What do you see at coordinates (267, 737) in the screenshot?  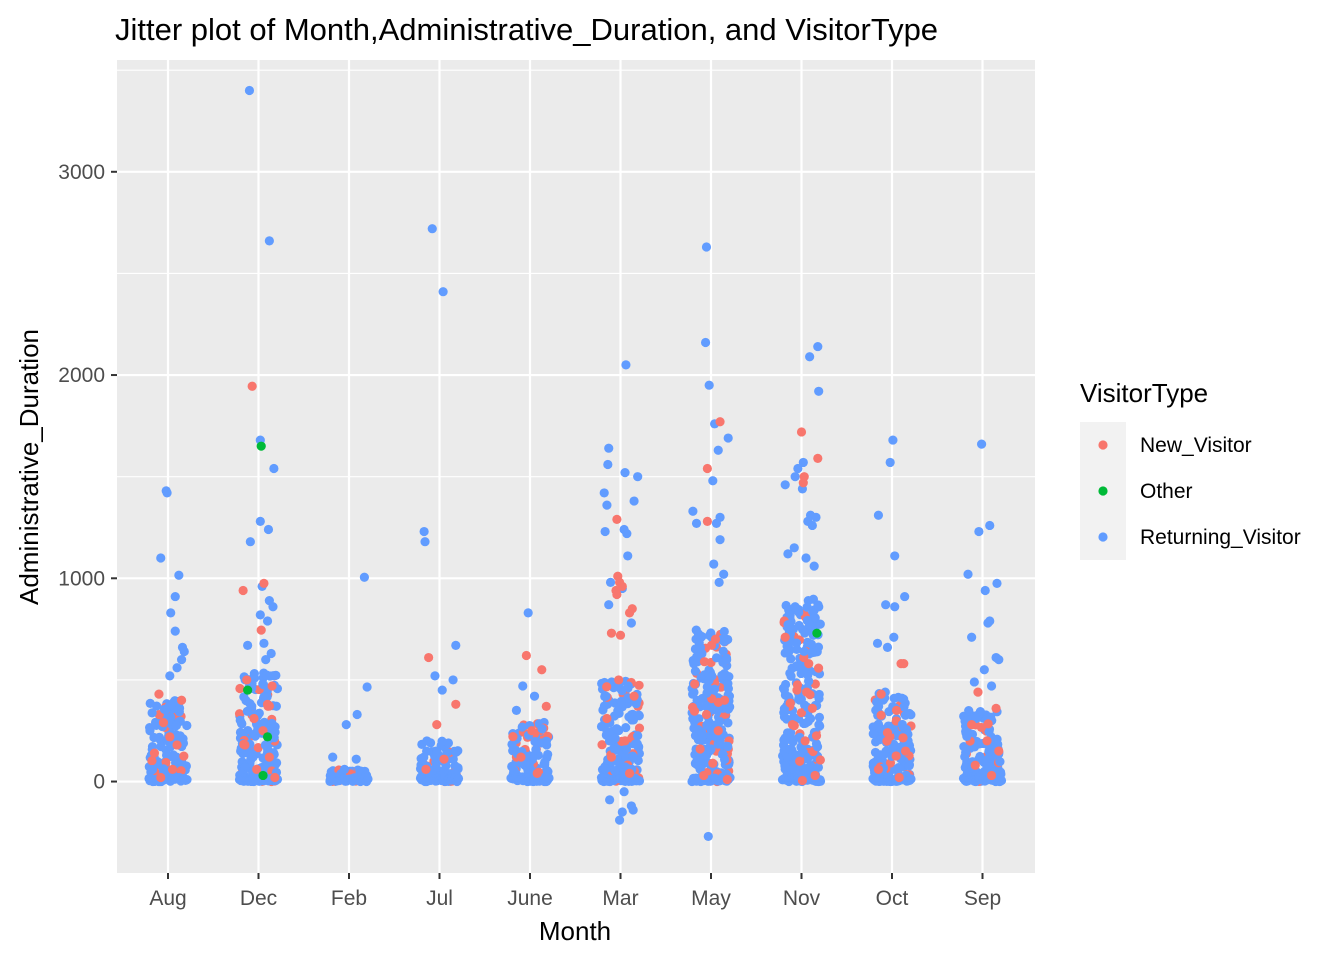 I see `point-other` at bounding box center [267, 737].